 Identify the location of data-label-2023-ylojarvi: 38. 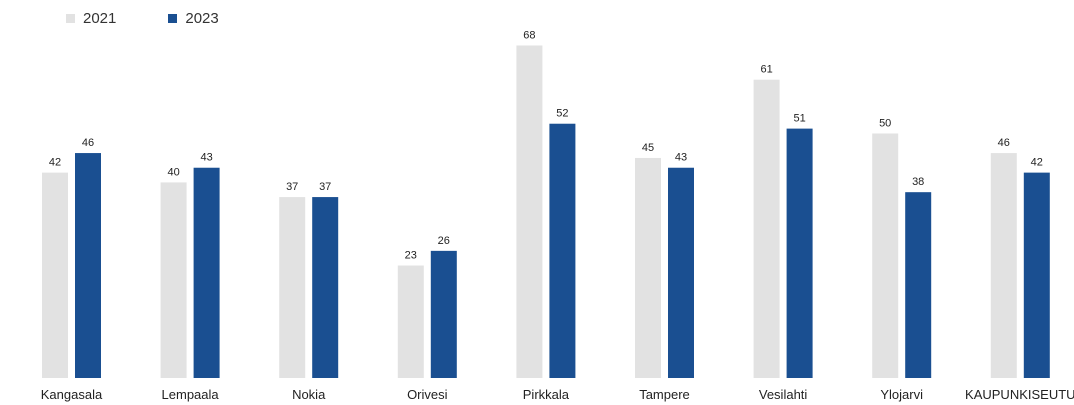
(918, 182).